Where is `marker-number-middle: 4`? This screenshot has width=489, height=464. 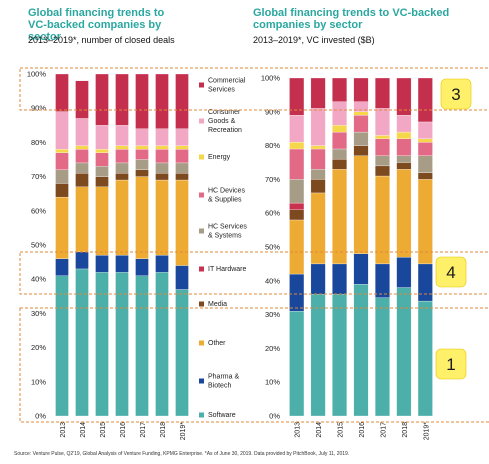 marker-number-middle: 4 is located at coordinates (450, 272).